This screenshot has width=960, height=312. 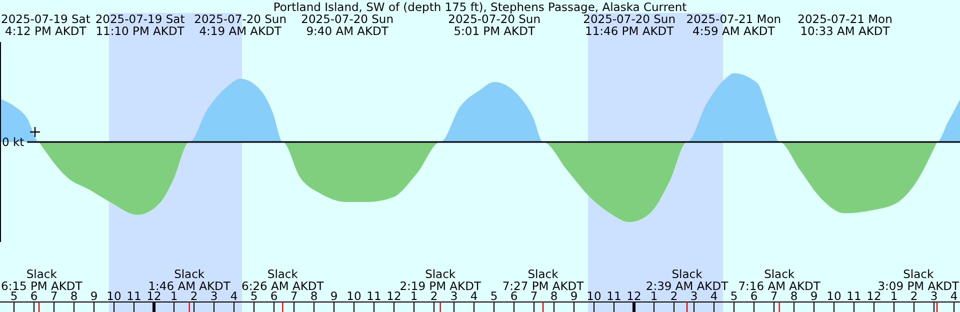 What do you see at coordinates (140, 25) in the screenshot?
I see `text: 2025-07-19 Sat 11:10 PM AKDT` at bounding box center [140, 25].